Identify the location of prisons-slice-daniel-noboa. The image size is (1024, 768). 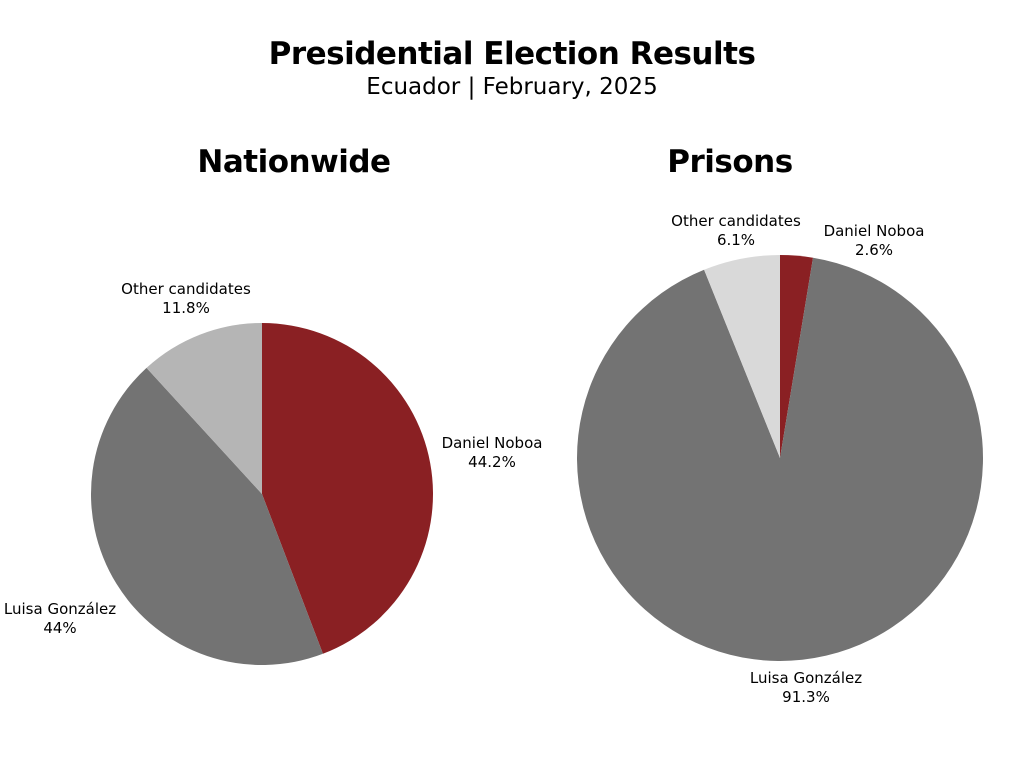
(797, 356).